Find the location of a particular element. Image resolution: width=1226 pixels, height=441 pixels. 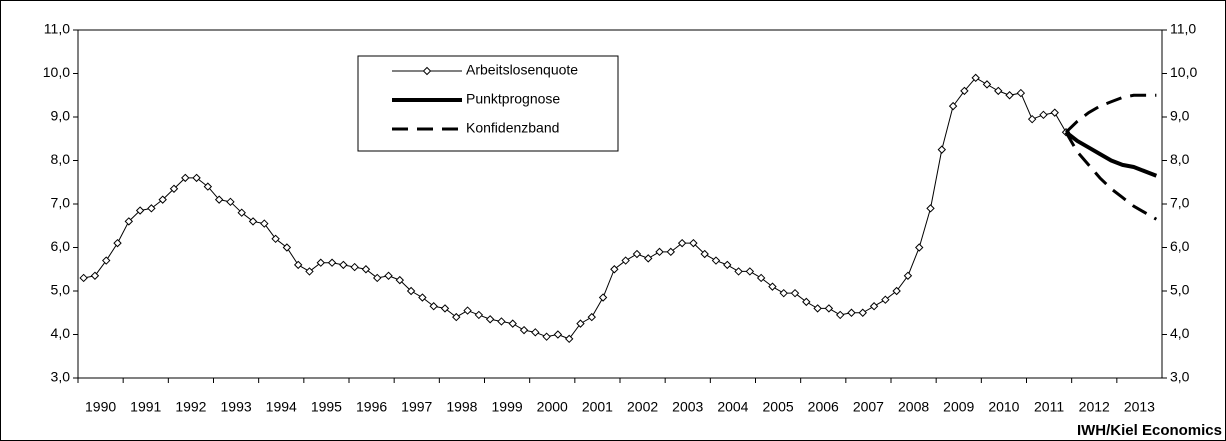

y2-tick-label: 4,0 is located at coordinates (1180, 333).